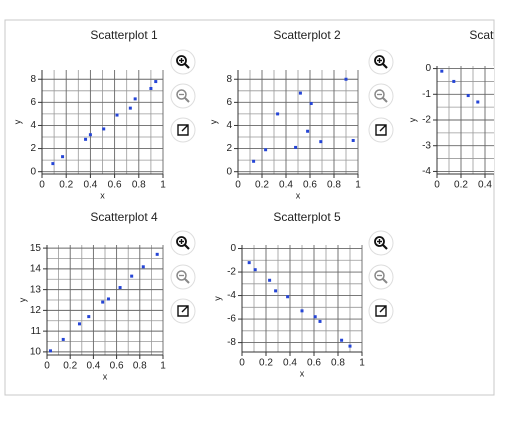 The image size is (509, 443). I want to click on scatter-panel: Scatterplot 3 0 0.2 0.4 -4 -3 -2 -1 0 x y, so click(458, 114).